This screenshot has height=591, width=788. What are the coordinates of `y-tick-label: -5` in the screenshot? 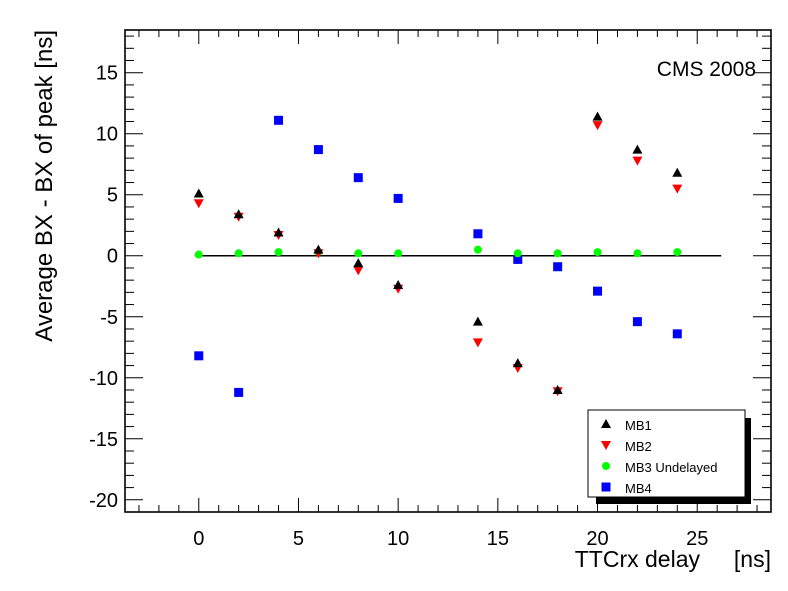 It's located at (109, 318).